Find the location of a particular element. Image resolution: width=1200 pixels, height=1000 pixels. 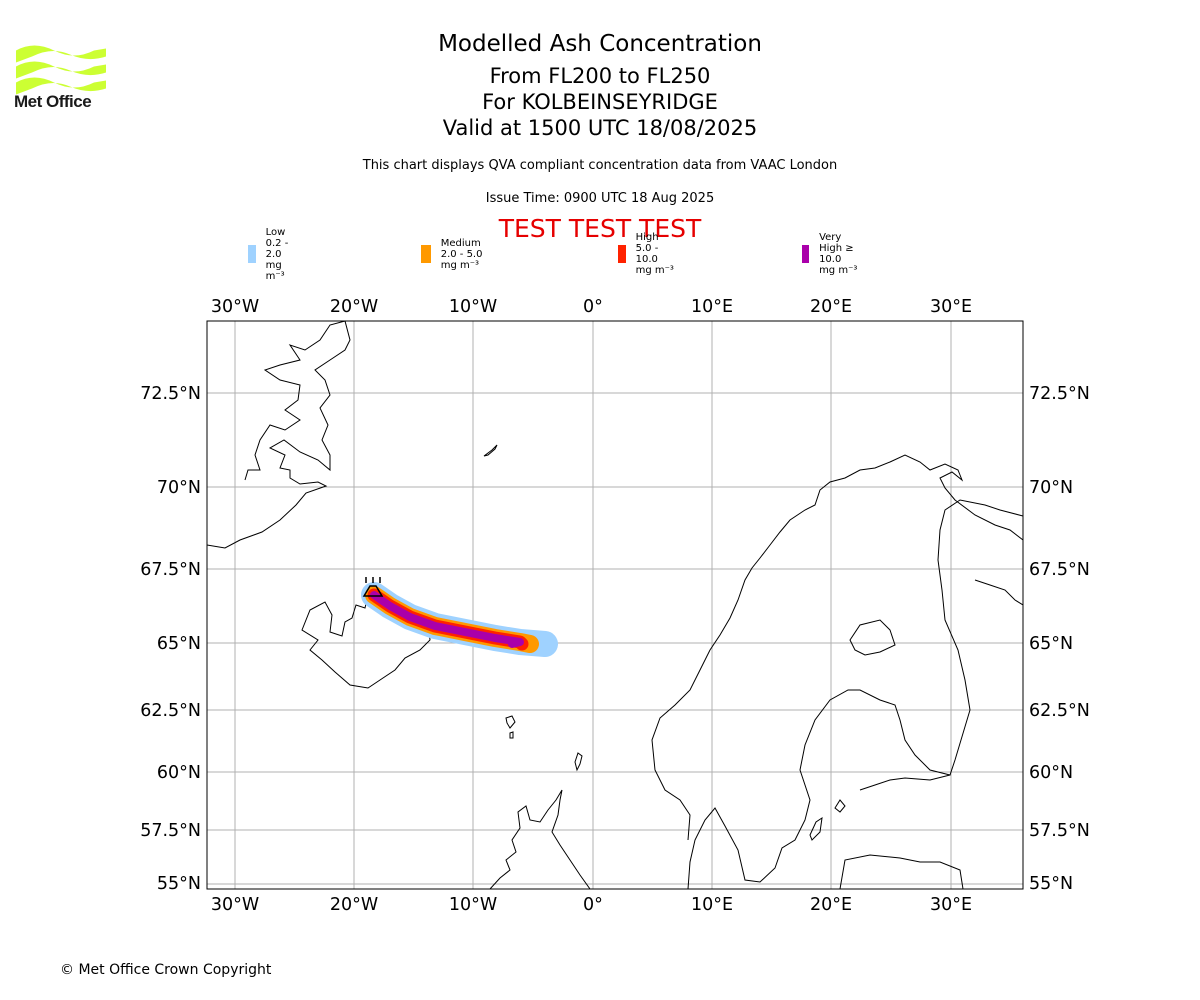

lat-label-right-62-5: 62.5°N is located at coordinates (1059, 711).